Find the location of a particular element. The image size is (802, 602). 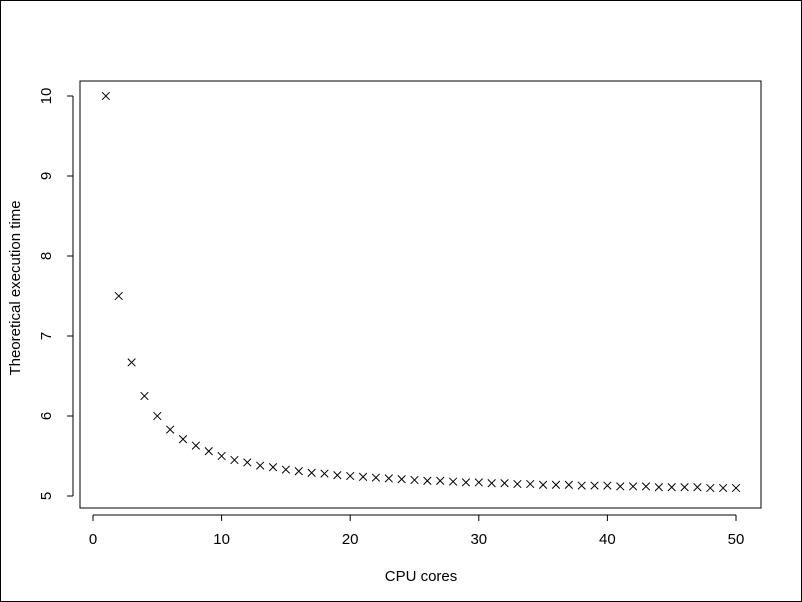

x-tick-label: 20 is located at coordinates (350, 539).